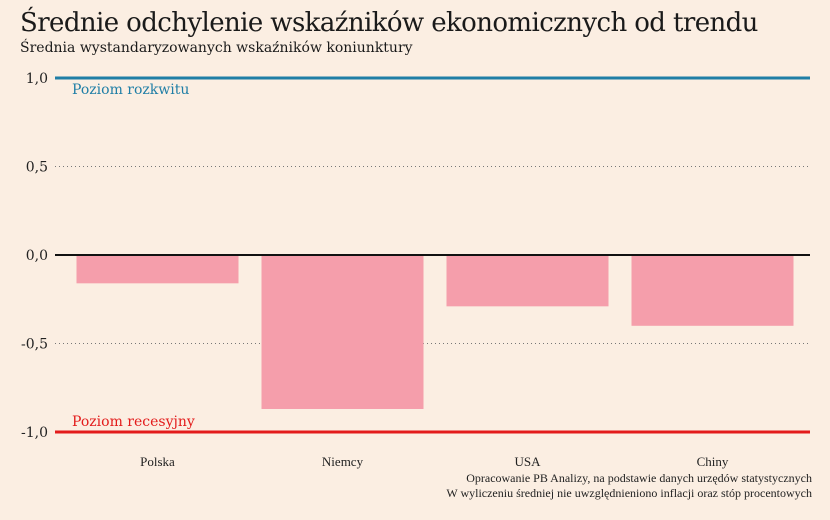 The image size is (830, 520). What do you see at coordinates (37, 256) in the screenshot?
I see `y-tick-label: 0,0` at bounding box center [37, 256].